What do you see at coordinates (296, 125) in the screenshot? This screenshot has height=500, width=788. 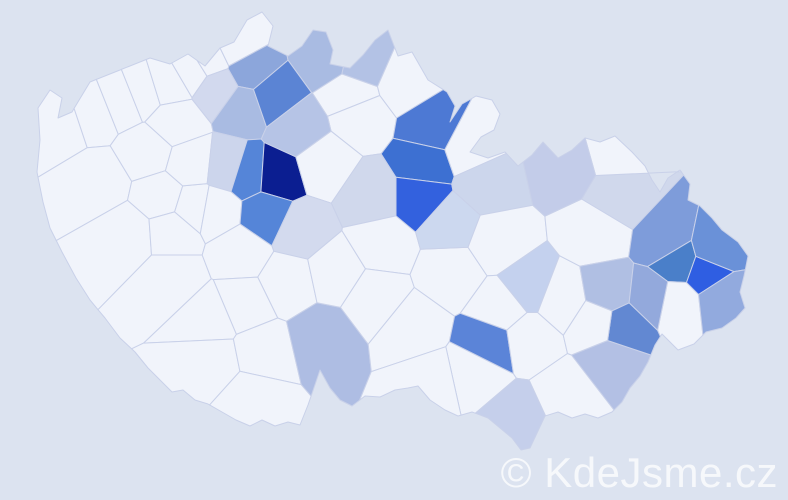 I see `district-nymburk` at bounding box center [296, 125].